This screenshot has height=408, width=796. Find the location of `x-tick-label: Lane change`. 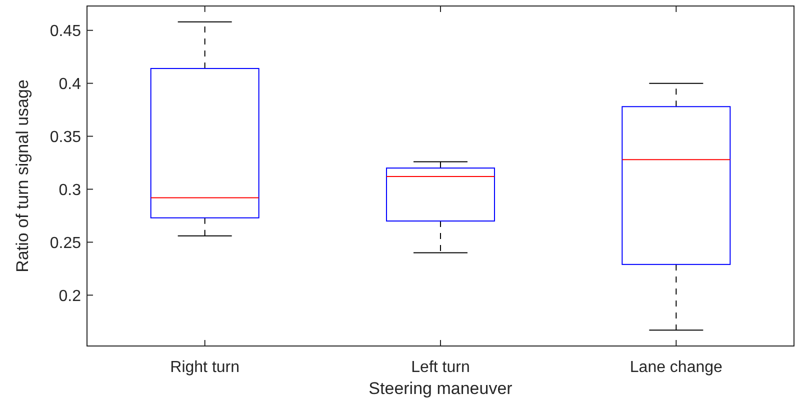

x-tick-label: Lane change is located at coordinates (676, 367).